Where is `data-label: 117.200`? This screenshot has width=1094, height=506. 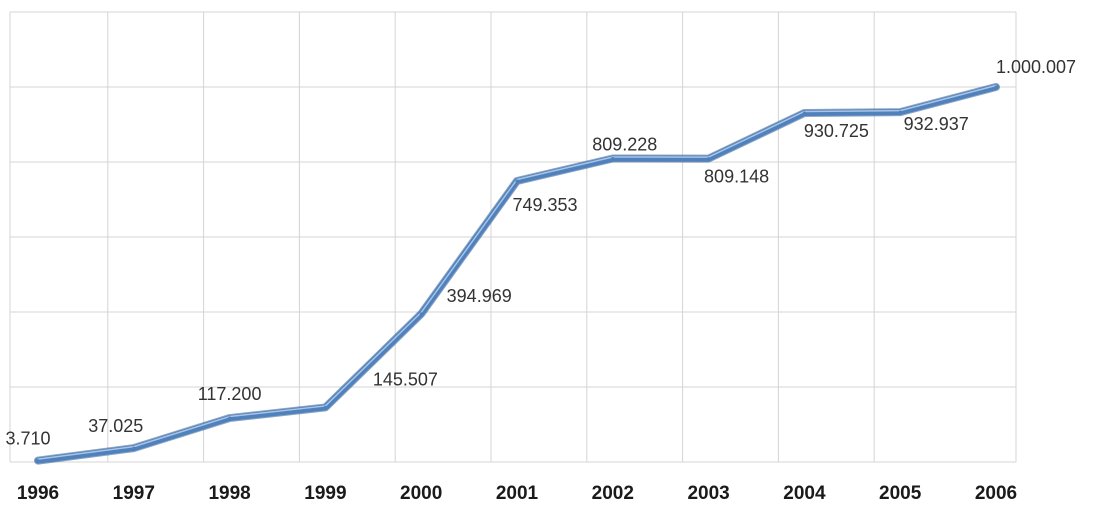 data-label: 117.200 is located at coordinates (230, 394).